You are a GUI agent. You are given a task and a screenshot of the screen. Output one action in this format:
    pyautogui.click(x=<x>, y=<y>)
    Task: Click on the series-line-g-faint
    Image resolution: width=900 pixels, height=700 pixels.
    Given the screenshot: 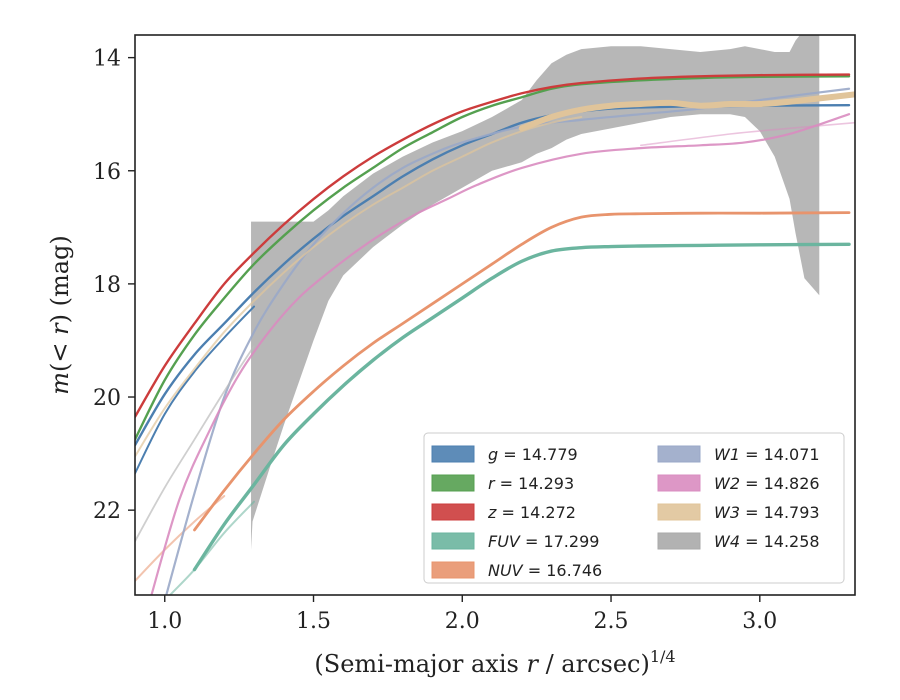 What is the action you would take?
    pyautogui.click(x=195, y=390)
    